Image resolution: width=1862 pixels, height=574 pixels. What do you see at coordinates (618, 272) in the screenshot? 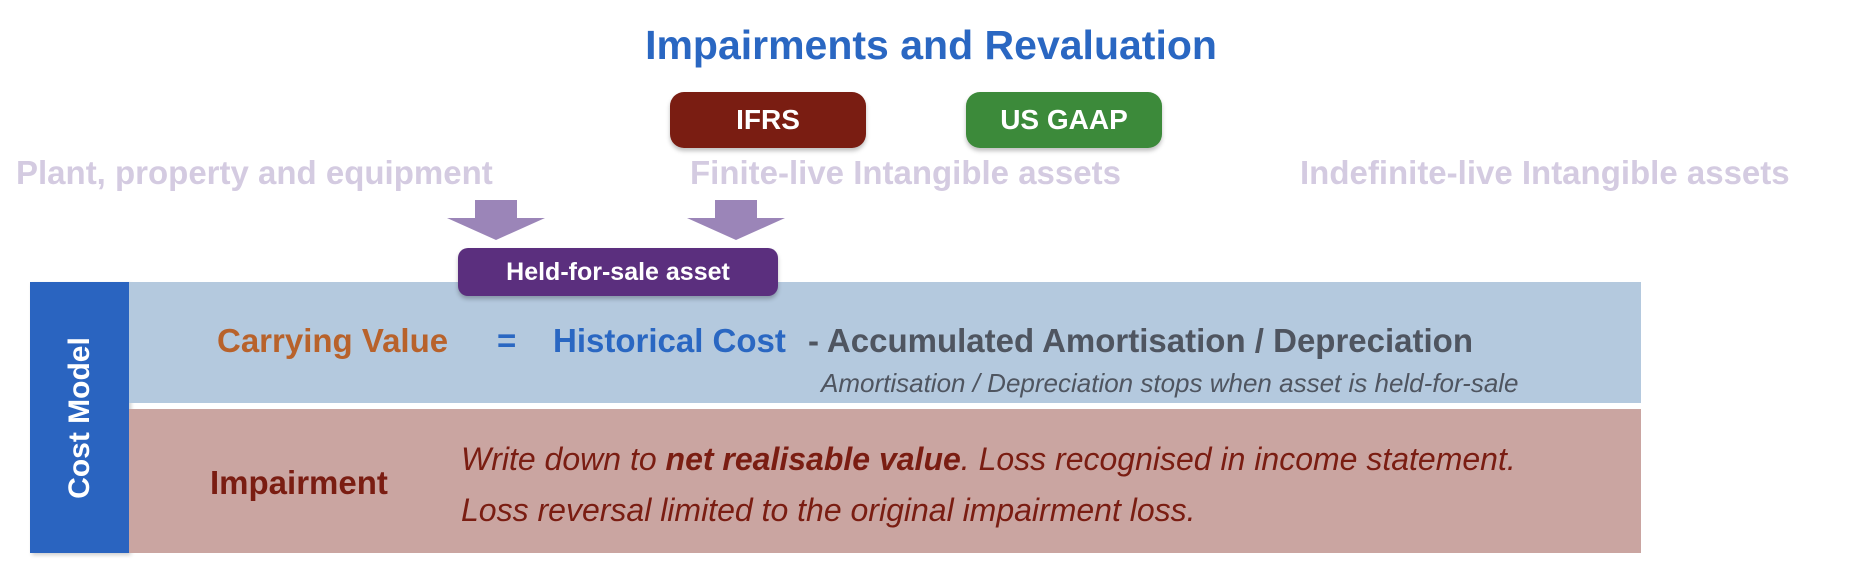
I see `held-for-sale-badge: Held-for-sale asset` at bounding box center [618, 272].